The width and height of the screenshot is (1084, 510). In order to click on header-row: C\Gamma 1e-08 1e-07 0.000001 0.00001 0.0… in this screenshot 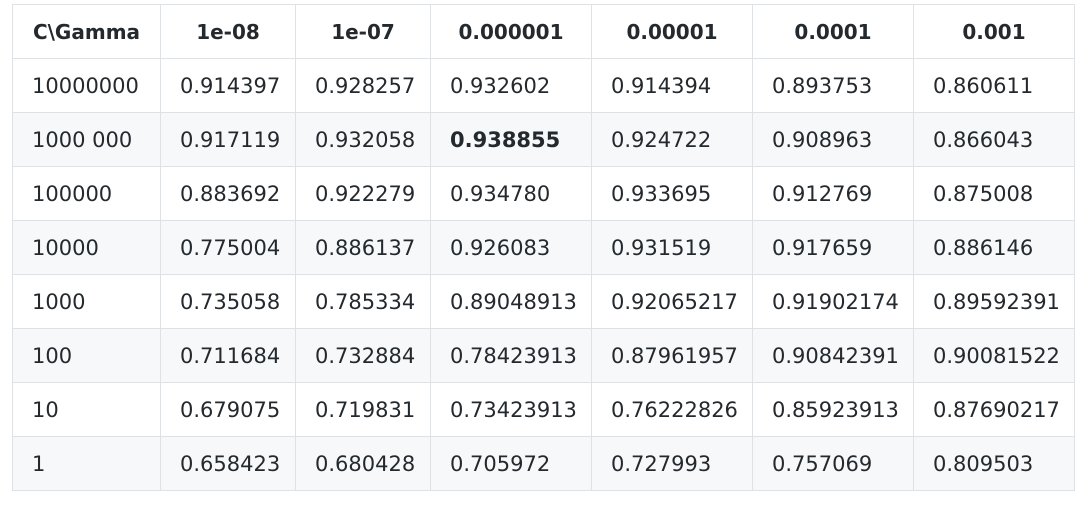, I will do `click(543, 31)`.